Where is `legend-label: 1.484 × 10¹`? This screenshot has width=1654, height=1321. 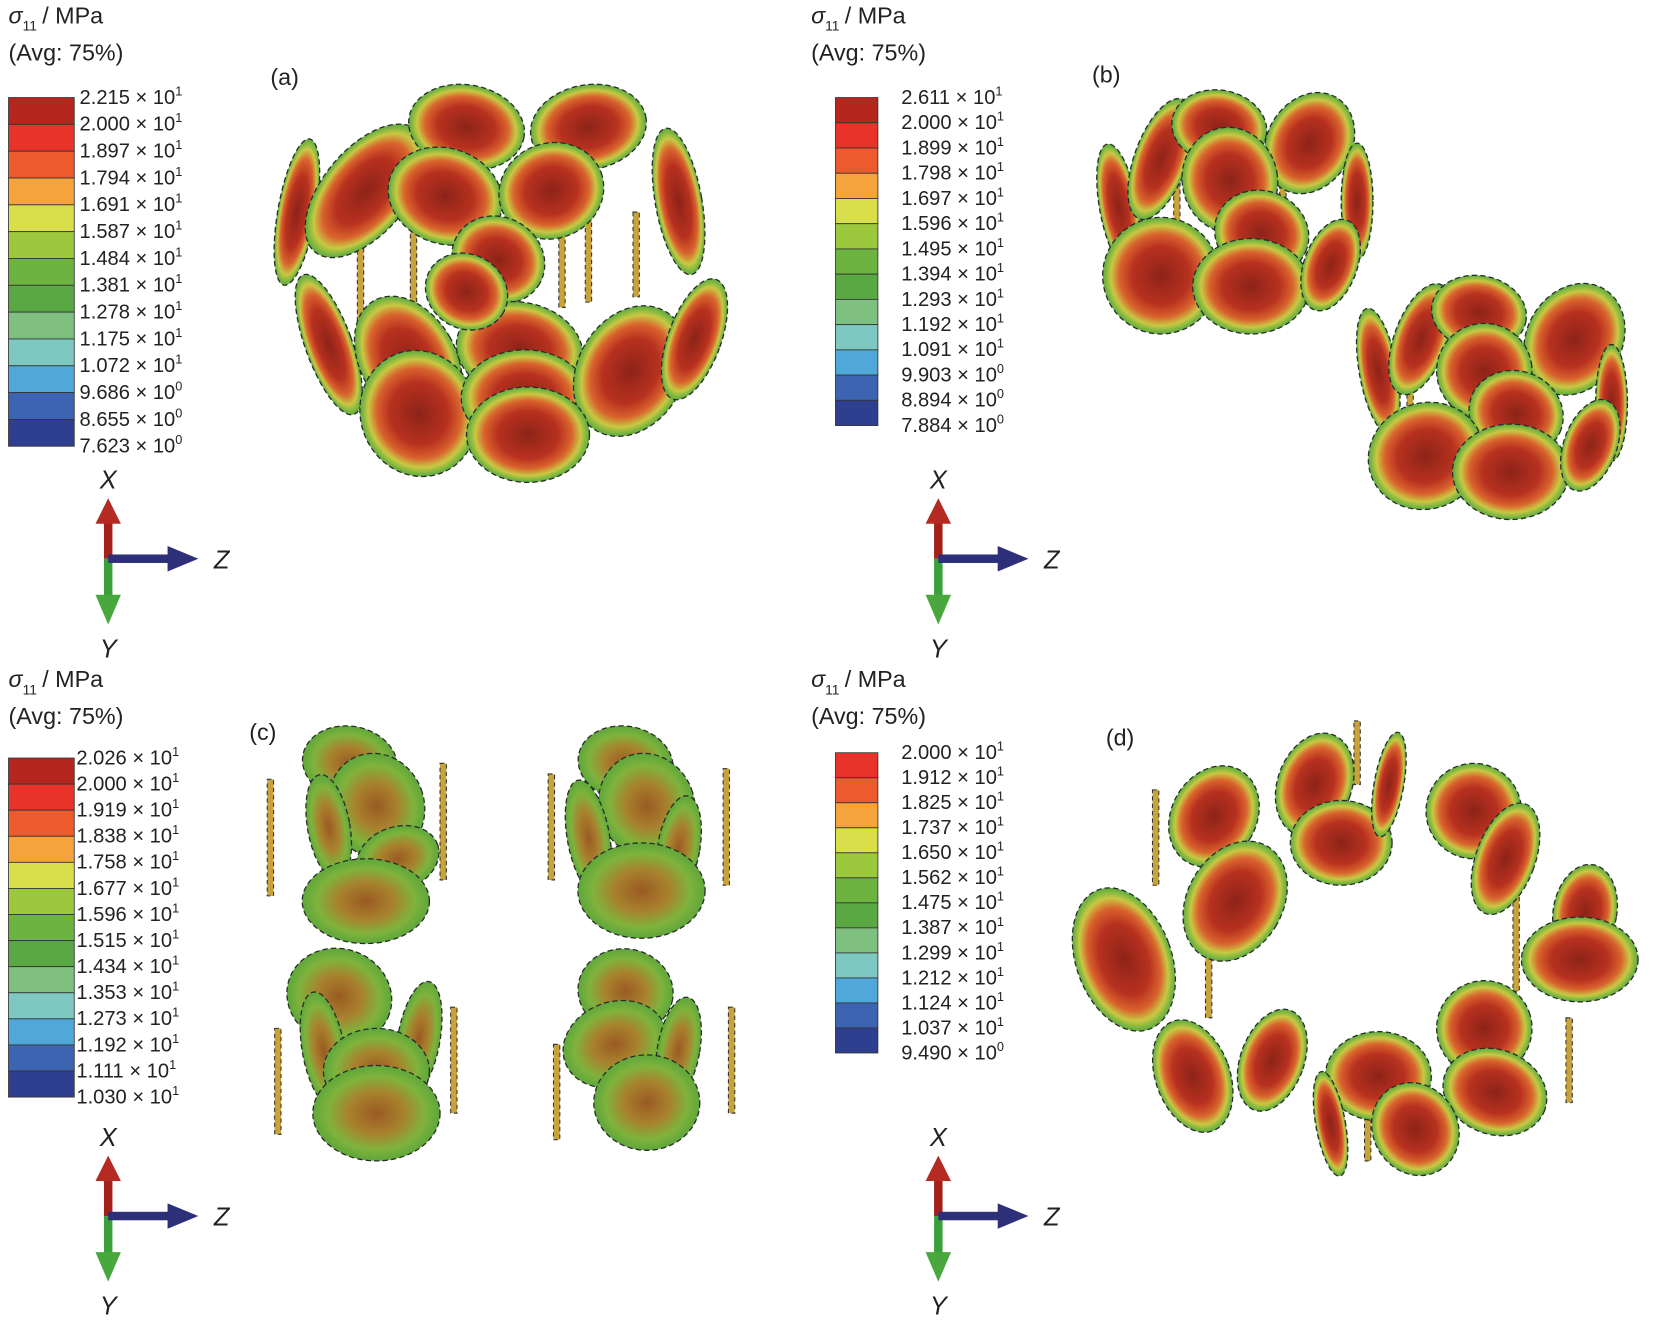 legend-label: 1.484 × 10¹ is located at coordinates (131, 256).